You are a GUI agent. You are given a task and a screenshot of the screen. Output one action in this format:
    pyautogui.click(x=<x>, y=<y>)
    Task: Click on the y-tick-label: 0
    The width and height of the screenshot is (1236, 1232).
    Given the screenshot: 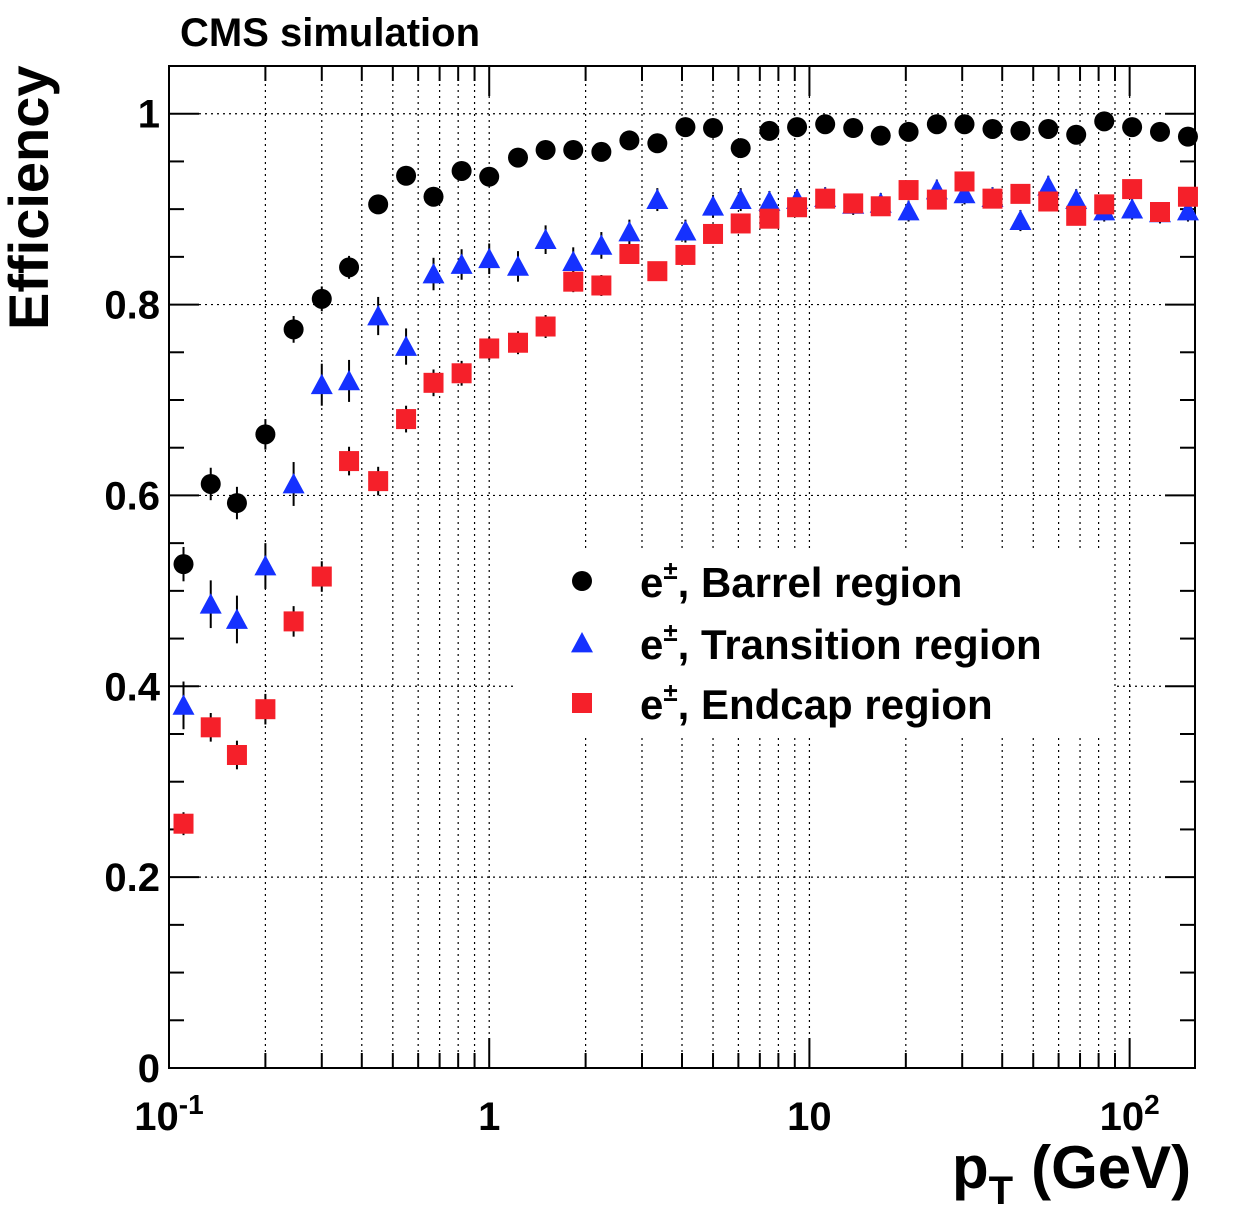 What is the action you would take?
    pyautogui.click(x=149, y=1069)
    